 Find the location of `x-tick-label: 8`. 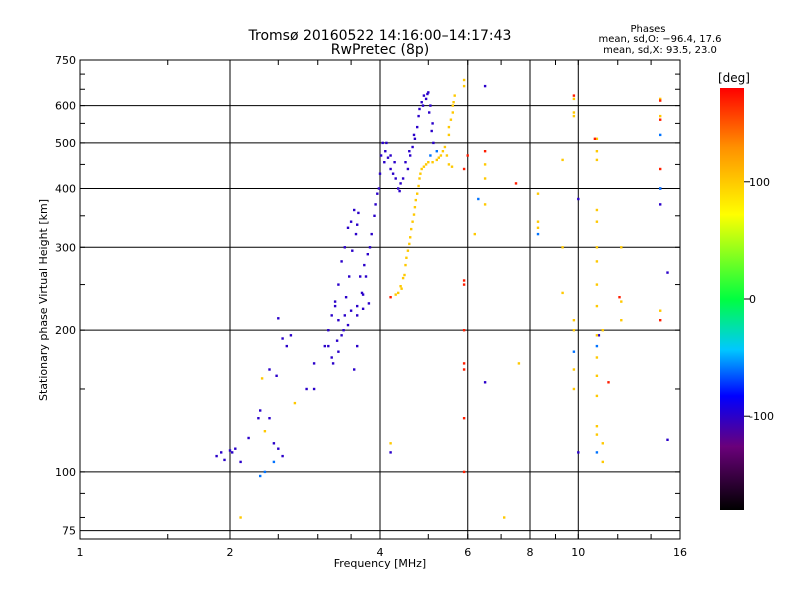

x-tick-label: 8 is located at coordinates (530, 552).